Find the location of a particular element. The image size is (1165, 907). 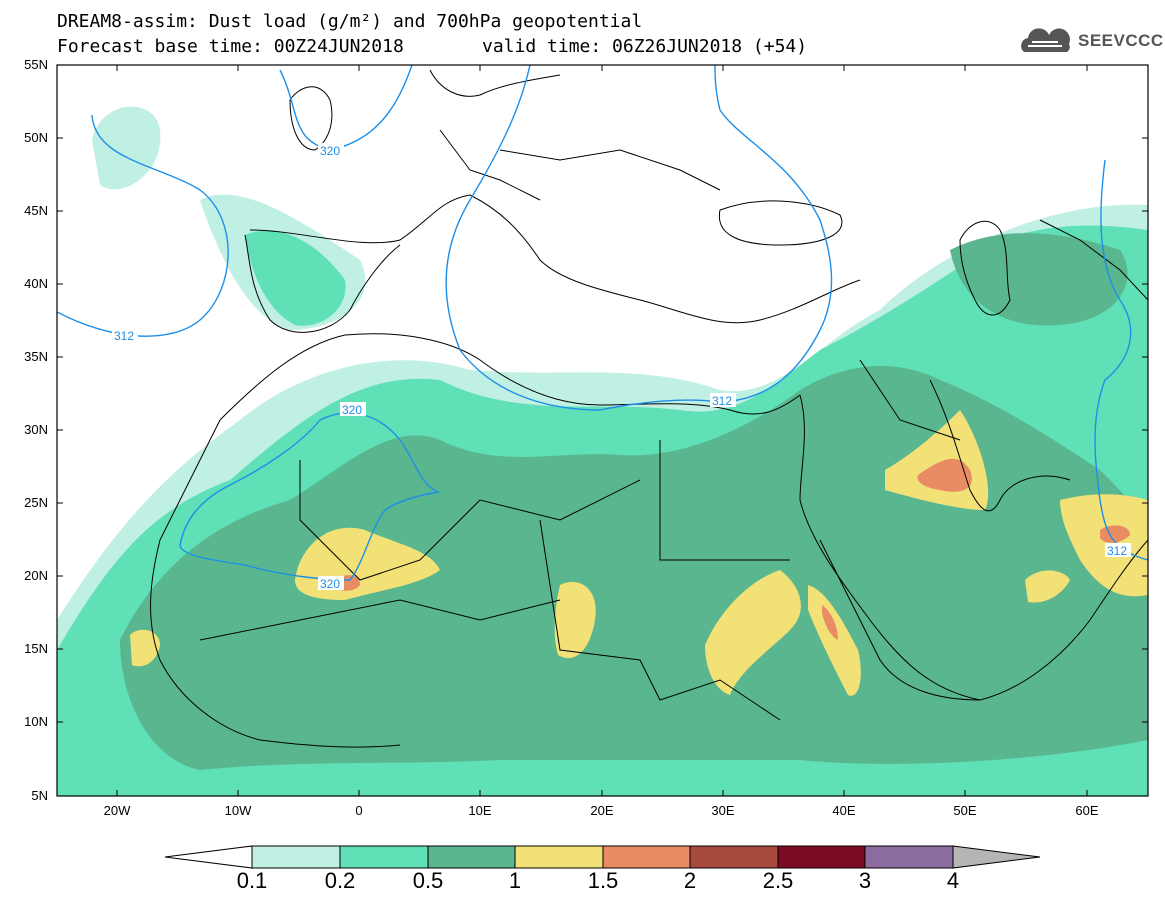

contour-312-central is located at coordinates (639, 238).